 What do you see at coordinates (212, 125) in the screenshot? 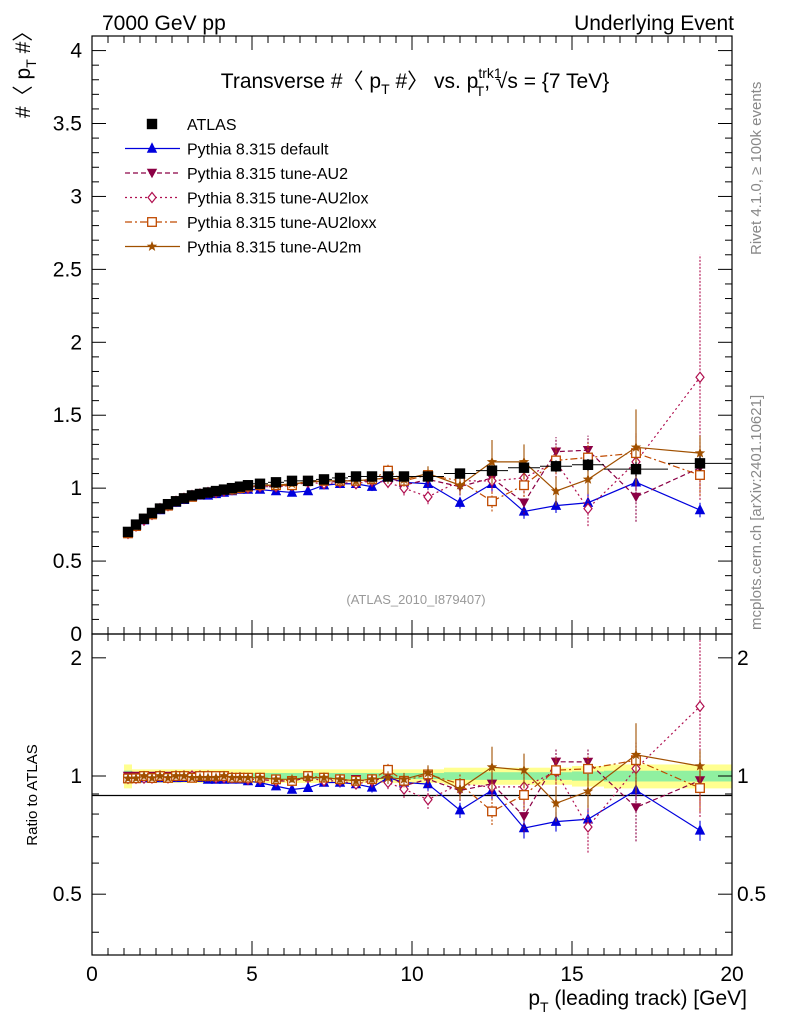
I see `legend-label: ATLAS` at bounding box center [212, 125].